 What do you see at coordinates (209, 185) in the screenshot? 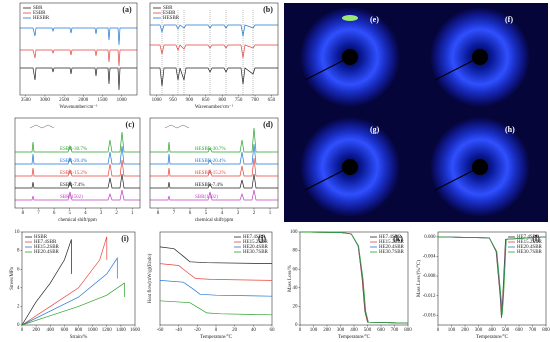
I see `trace-label: HESBR-7.4%` at bounding box center [209, 185].